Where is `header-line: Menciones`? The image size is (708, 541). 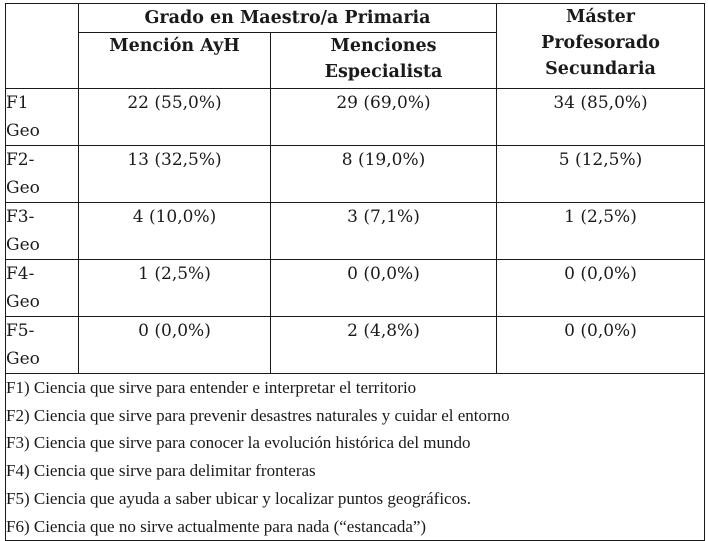 header-line: Menciones is located at coordinates (383, 46).